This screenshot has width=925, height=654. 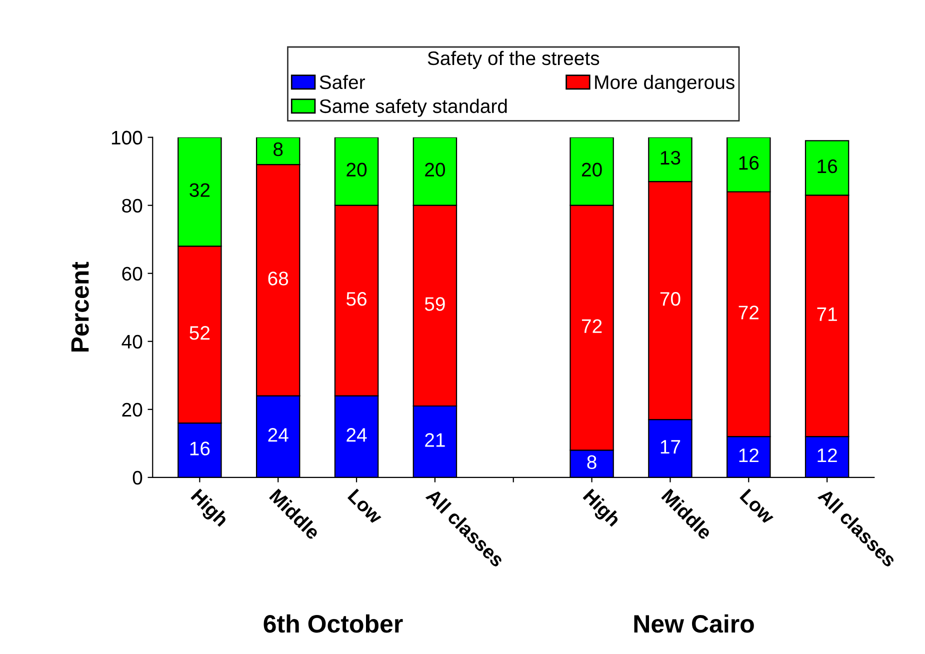 I want to click on data-label: 56, so click(x=356, y=299).